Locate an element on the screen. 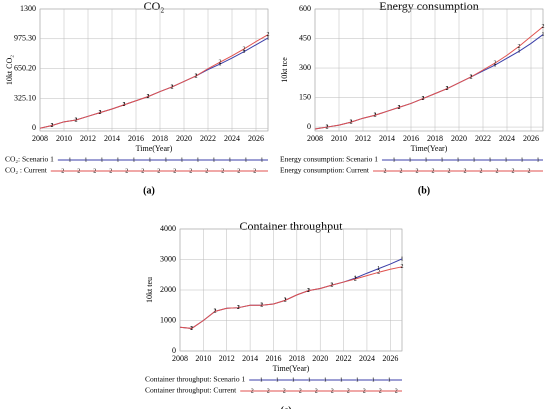  legend-label: Energy consumption: Scenario 1 is located at coordinates (329, 159).